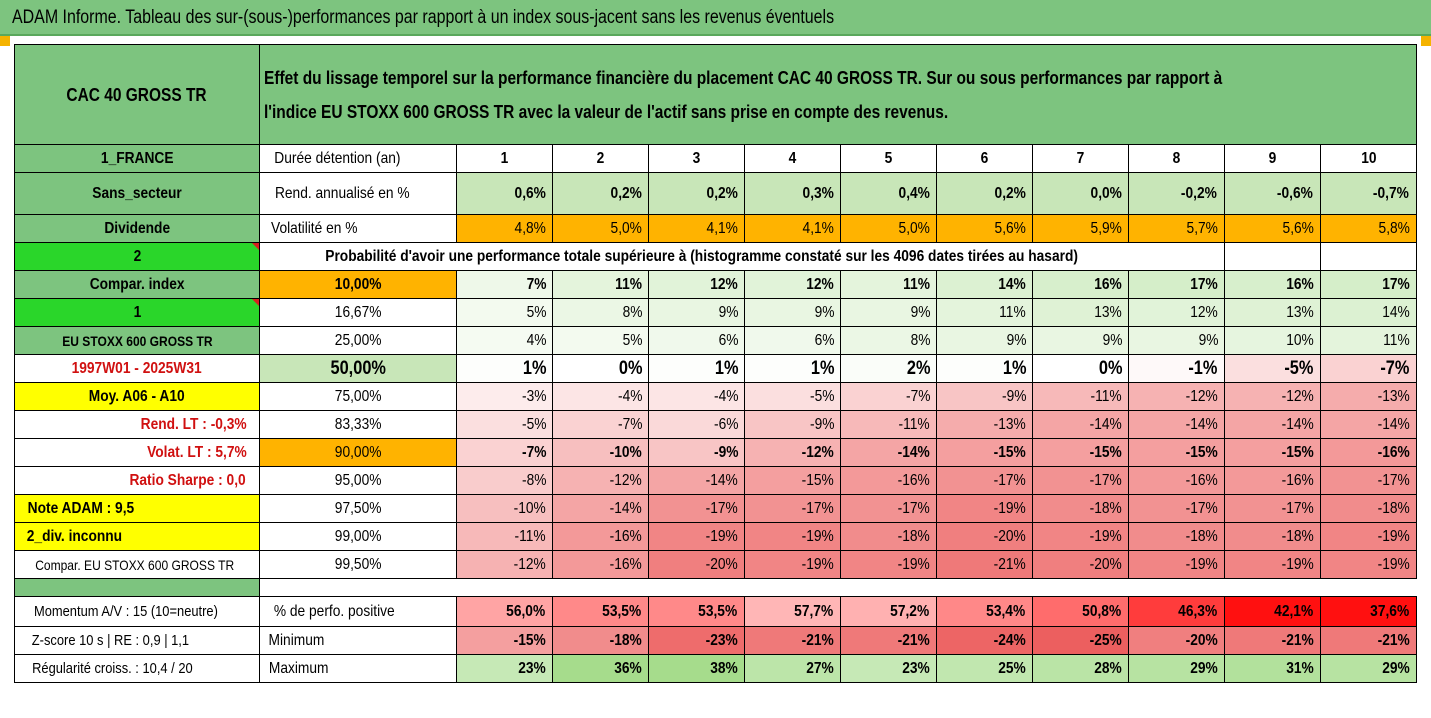  What do you see at coordinates (632, 312) in the screenshot?
I see `percentile-cell-text: 8%` at bounding box center [632, 312].